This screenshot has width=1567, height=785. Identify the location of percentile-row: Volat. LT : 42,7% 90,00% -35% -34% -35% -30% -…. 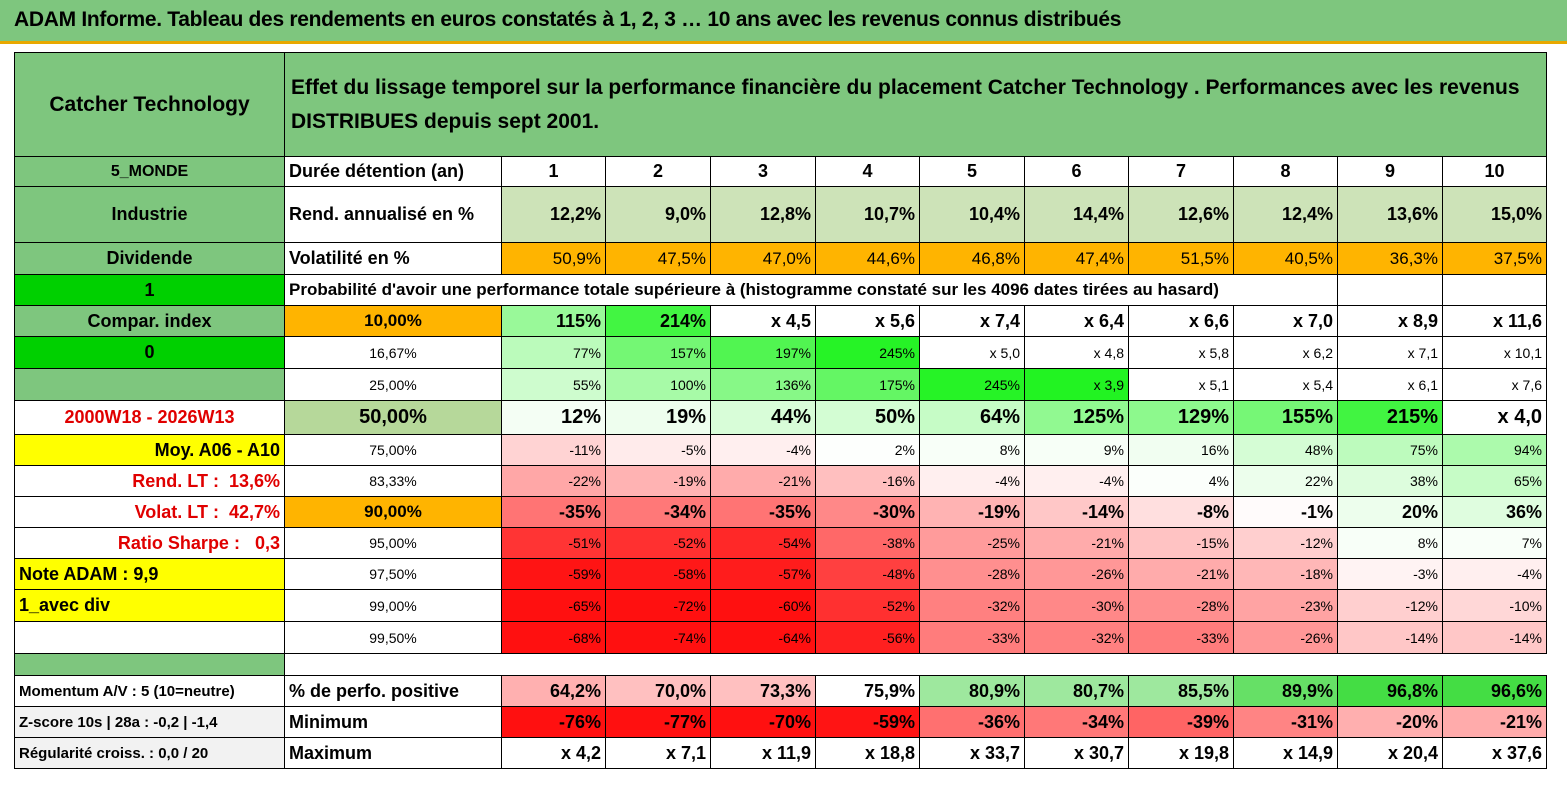
(780, 512).